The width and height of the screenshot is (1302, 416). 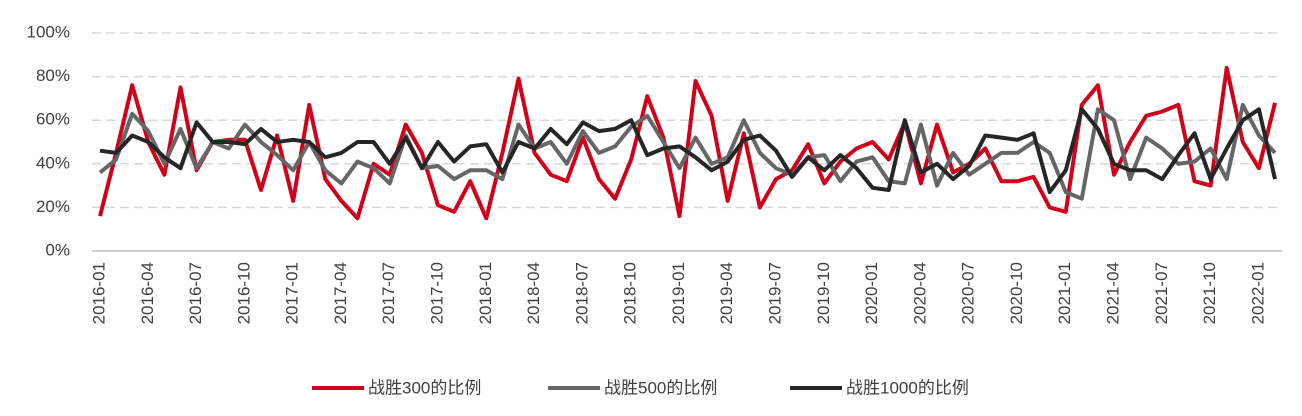 I want to click on x-tick-label: 2021-04, so click(x=1113, y=293).